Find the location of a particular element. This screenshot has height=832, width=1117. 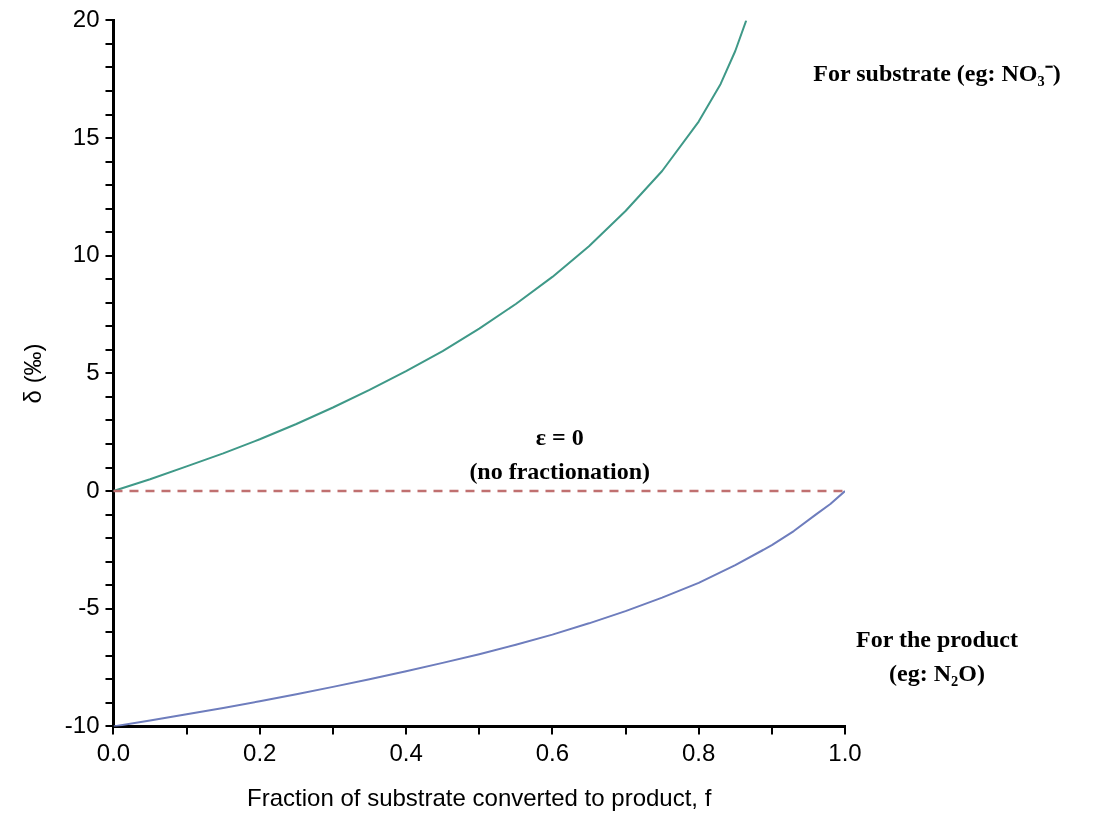

text: For the product (eg: N₂O) is located at coordinates (937, 656).